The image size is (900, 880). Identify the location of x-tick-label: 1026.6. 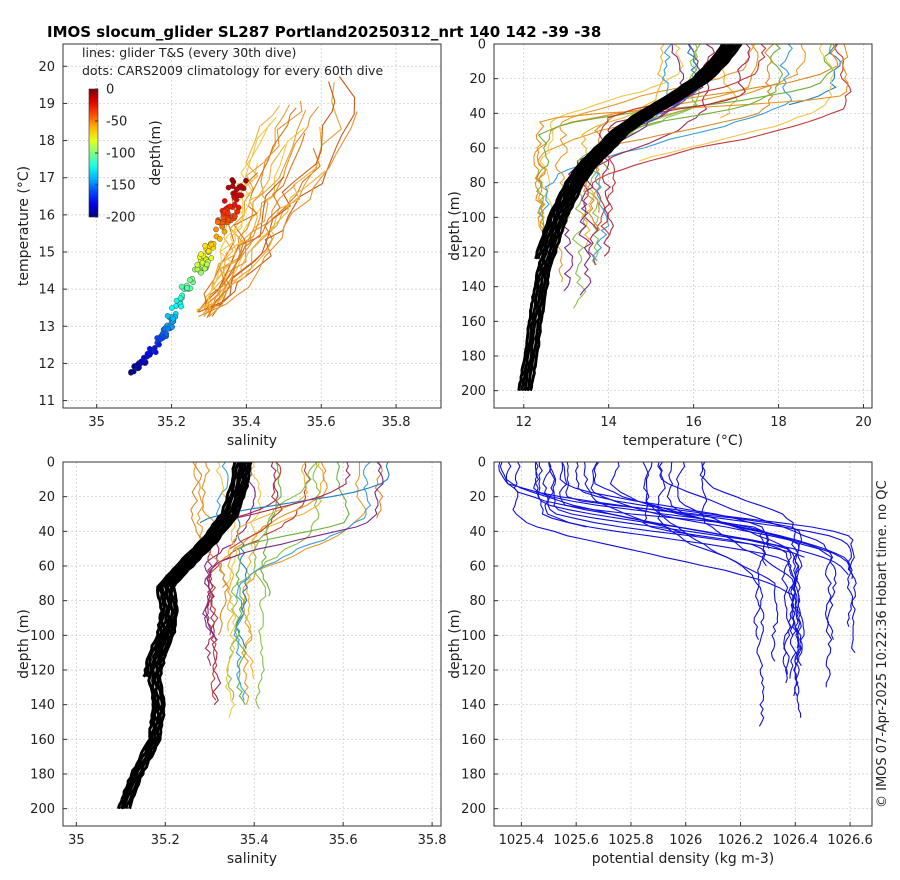
(850, 840).